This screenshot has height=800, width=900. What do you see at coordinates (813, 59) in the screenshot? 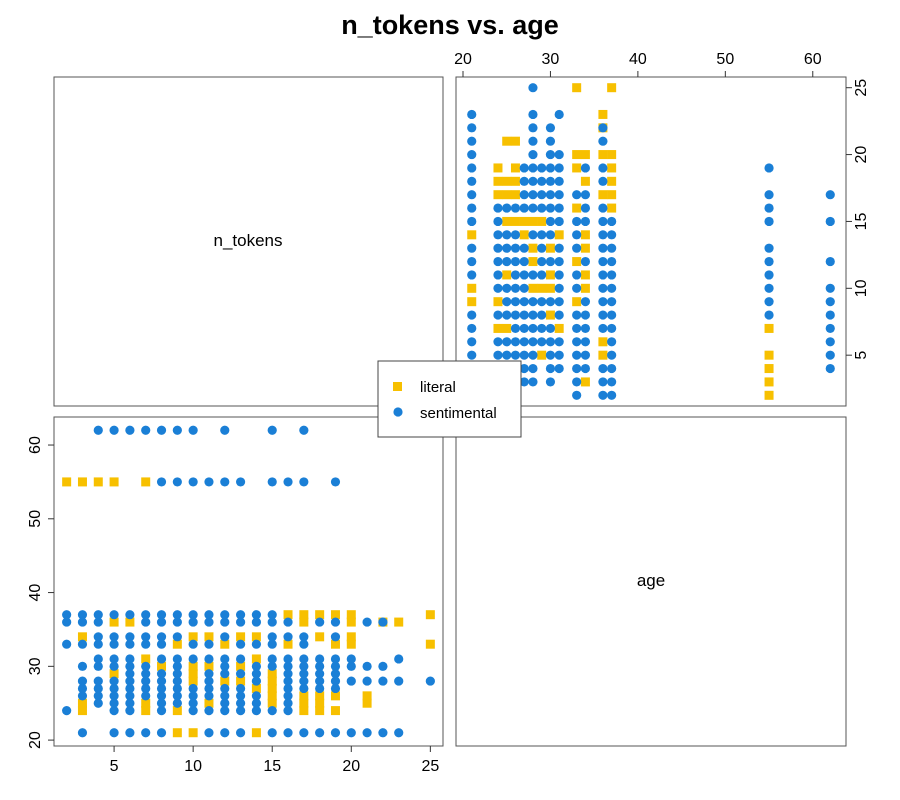
I see `x-tick-label: 60` at bounding box center [813, 59].